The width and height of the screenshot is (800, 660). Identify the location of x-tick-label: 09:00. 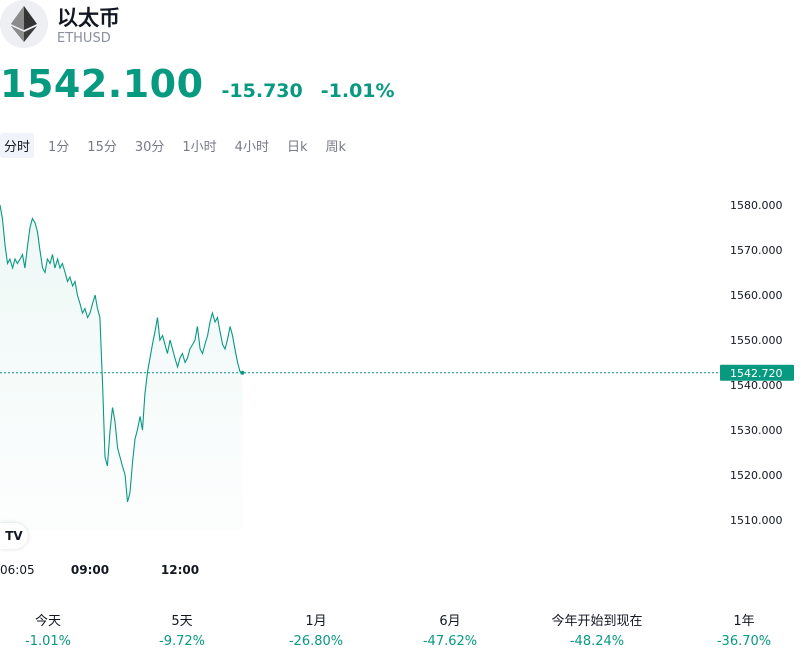
(90, 570).